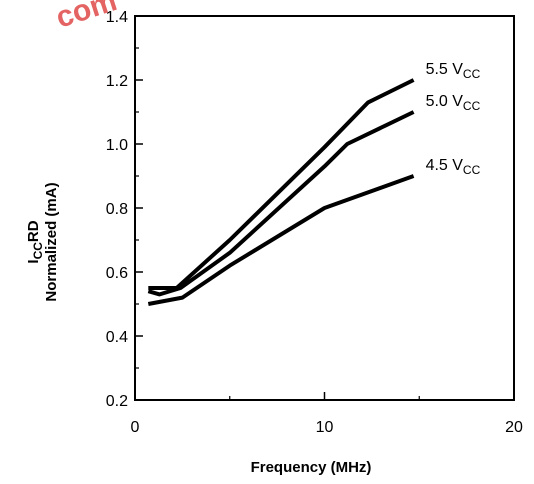  Describe the element at coordinates (117, 81) in the screenshot. I see `y-tick-label: 1.2` at that location.